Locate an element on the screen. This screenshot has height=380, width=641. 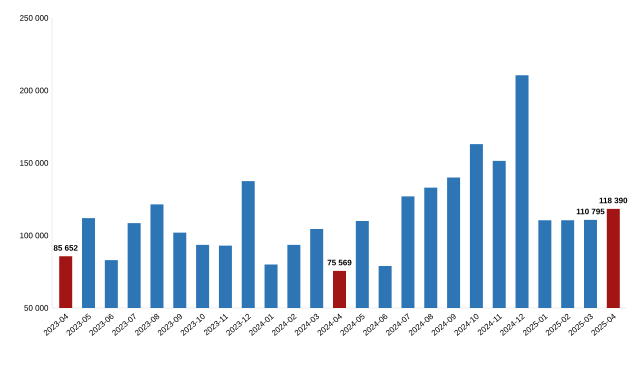
y-tick-label: 50 000 is located at coordinates (36, 308).